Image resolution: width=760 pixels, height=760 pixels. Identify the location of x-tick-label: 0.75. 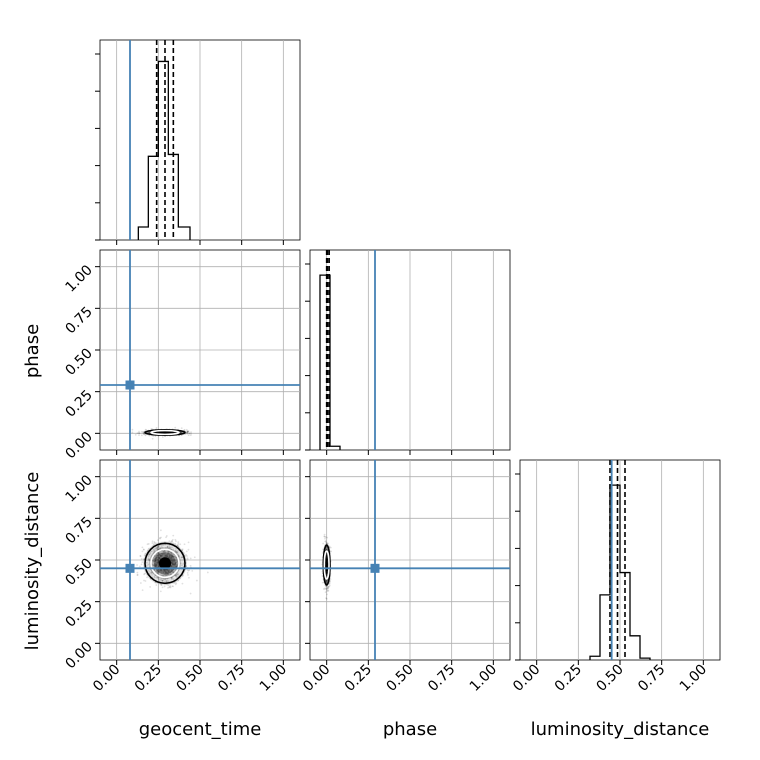
(651, 678).